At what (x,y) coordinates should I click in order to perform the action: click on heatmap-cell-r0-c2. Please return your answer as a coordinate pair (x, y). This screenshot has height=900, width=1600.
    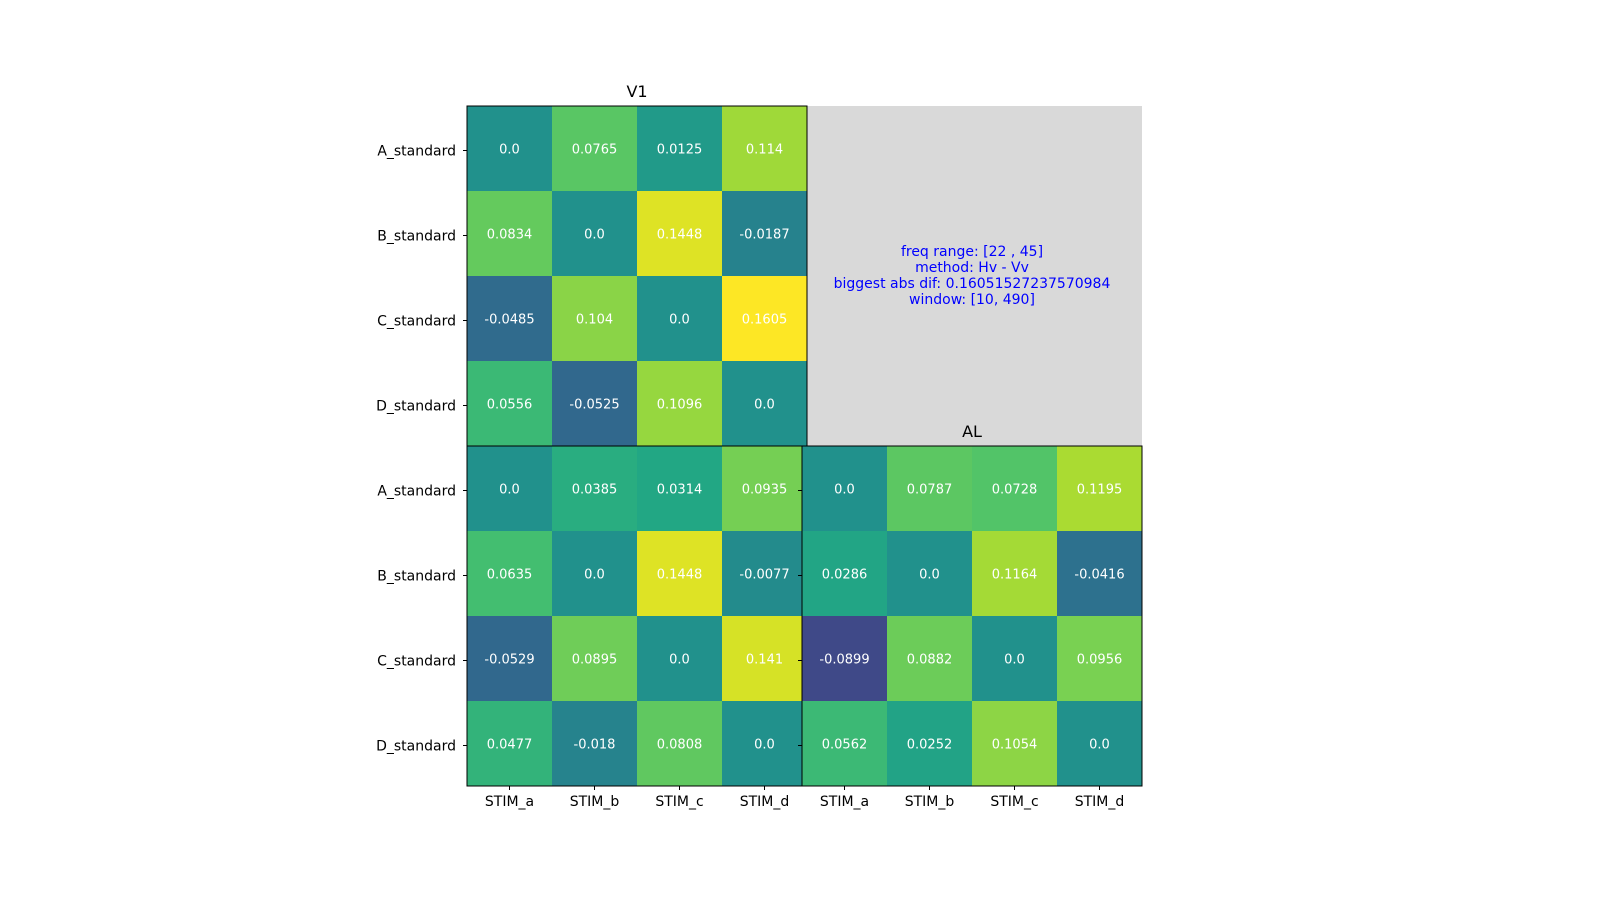
    Looking at the image, I should click on (1014, 488).